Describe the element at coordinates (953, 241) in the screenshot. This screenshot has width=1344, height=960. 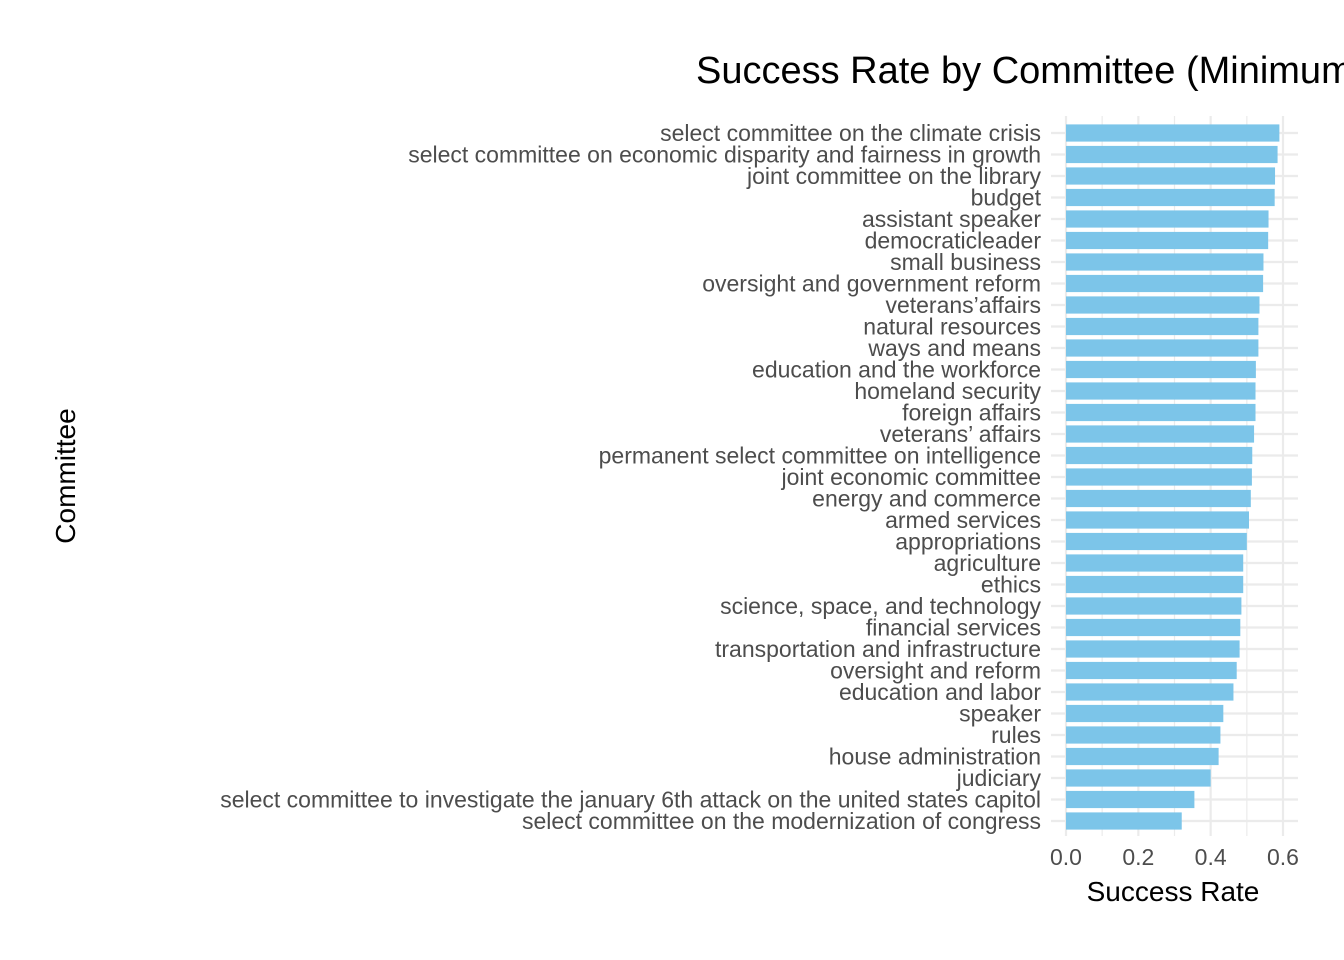
I see `y-tick-label: democraticleader` at that location.